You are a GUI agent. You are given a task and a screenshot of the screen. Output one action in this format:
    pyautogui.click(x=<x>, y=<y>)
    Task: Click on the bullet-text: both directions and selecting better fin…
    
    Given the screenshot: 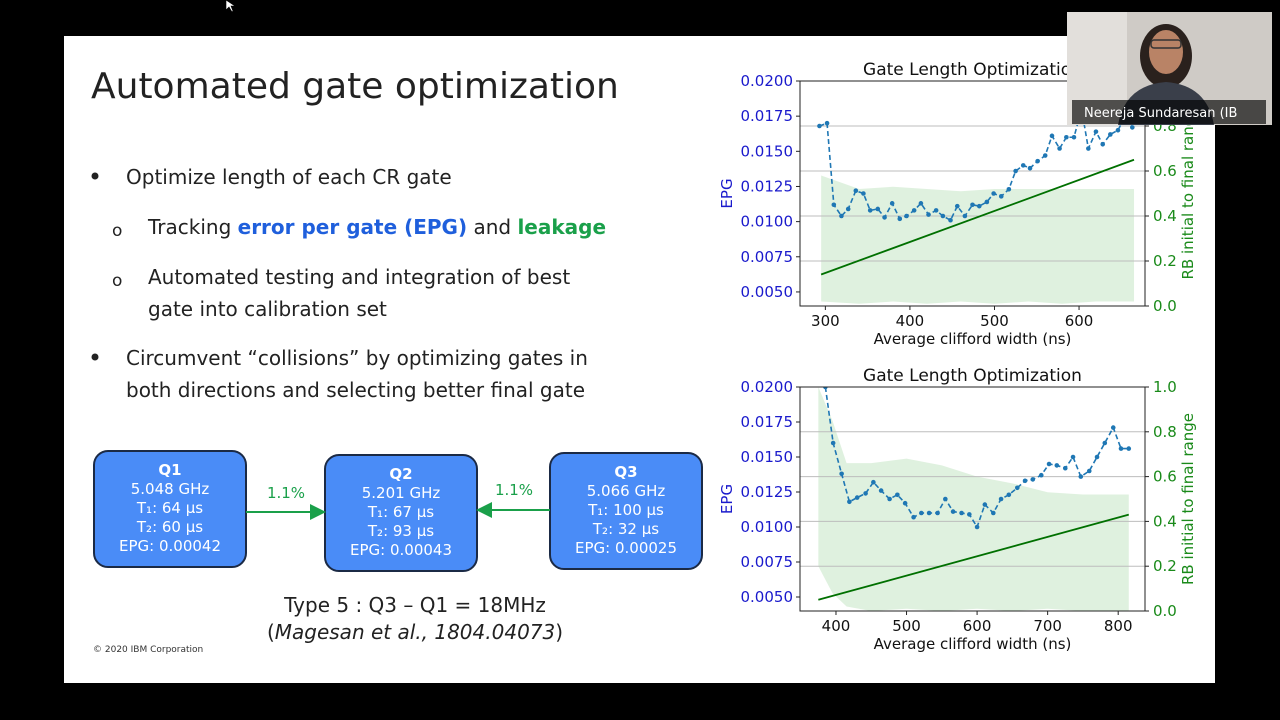 What is the action you would take?
    pyautogui.click(x=355, y=390)
    